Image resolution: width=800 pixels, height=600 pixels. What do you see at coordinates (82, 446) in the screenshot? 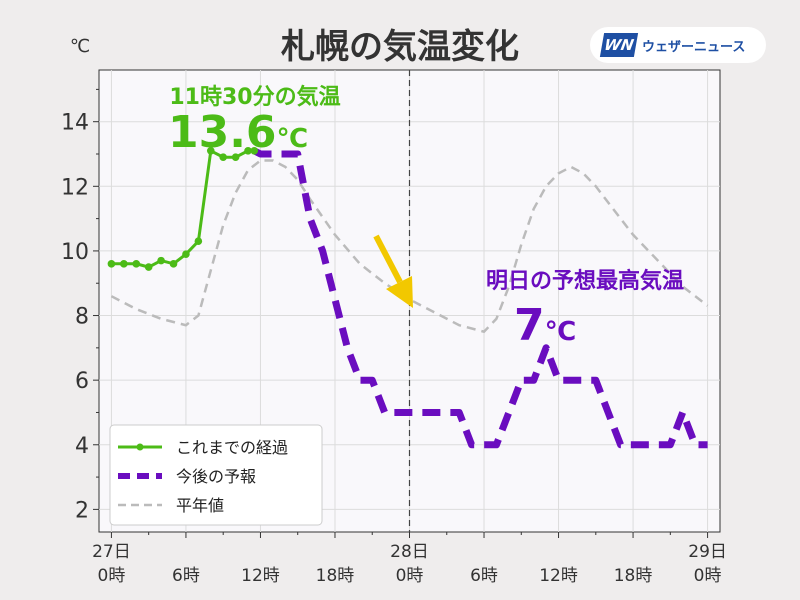
I see `y-tick-label: 4` at bounding box center [82, 446].